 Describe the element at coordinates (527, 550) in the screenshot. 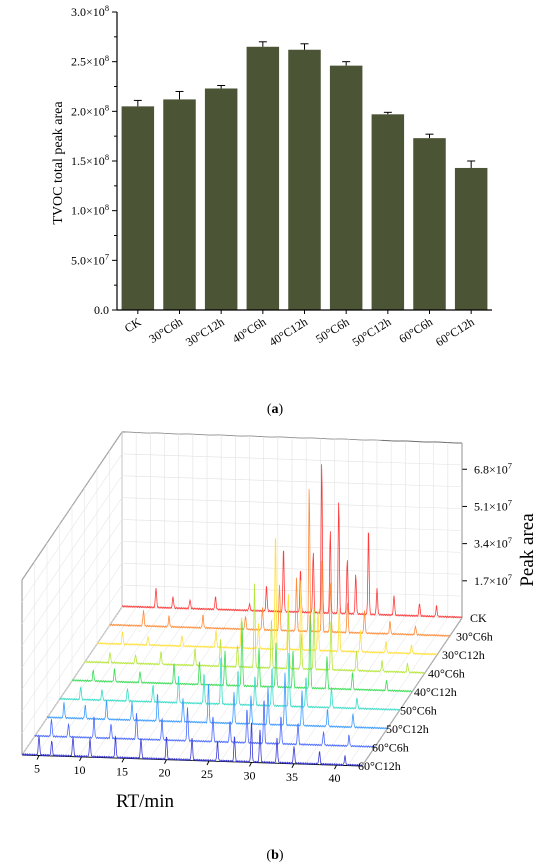

I see `z-axis-label: Peak area` at that location.